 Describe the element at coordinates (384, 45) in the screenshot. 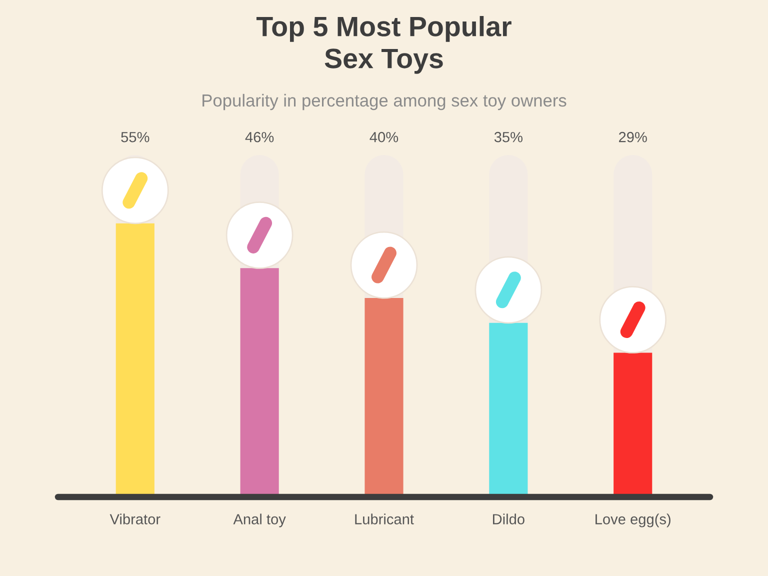

I see `chart-title: Top 5 Most Popular Sex Toys` at that location.